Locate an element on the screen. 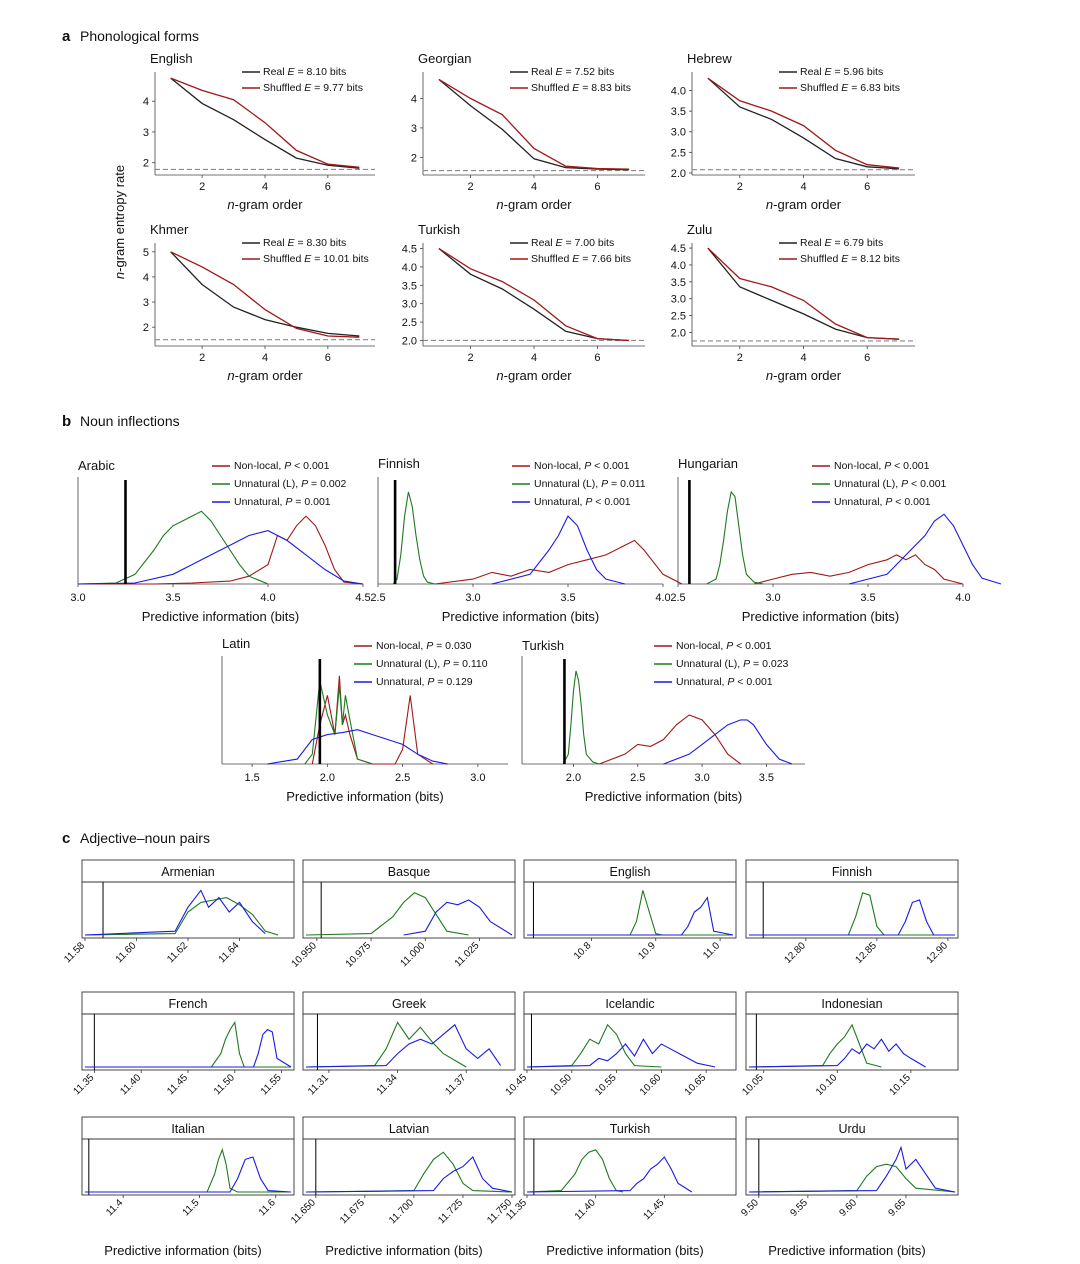  adjnoun-chart-armenian: Armenian 11.58 11.60 11.62 11.64 is located at coordinates (178, 912).